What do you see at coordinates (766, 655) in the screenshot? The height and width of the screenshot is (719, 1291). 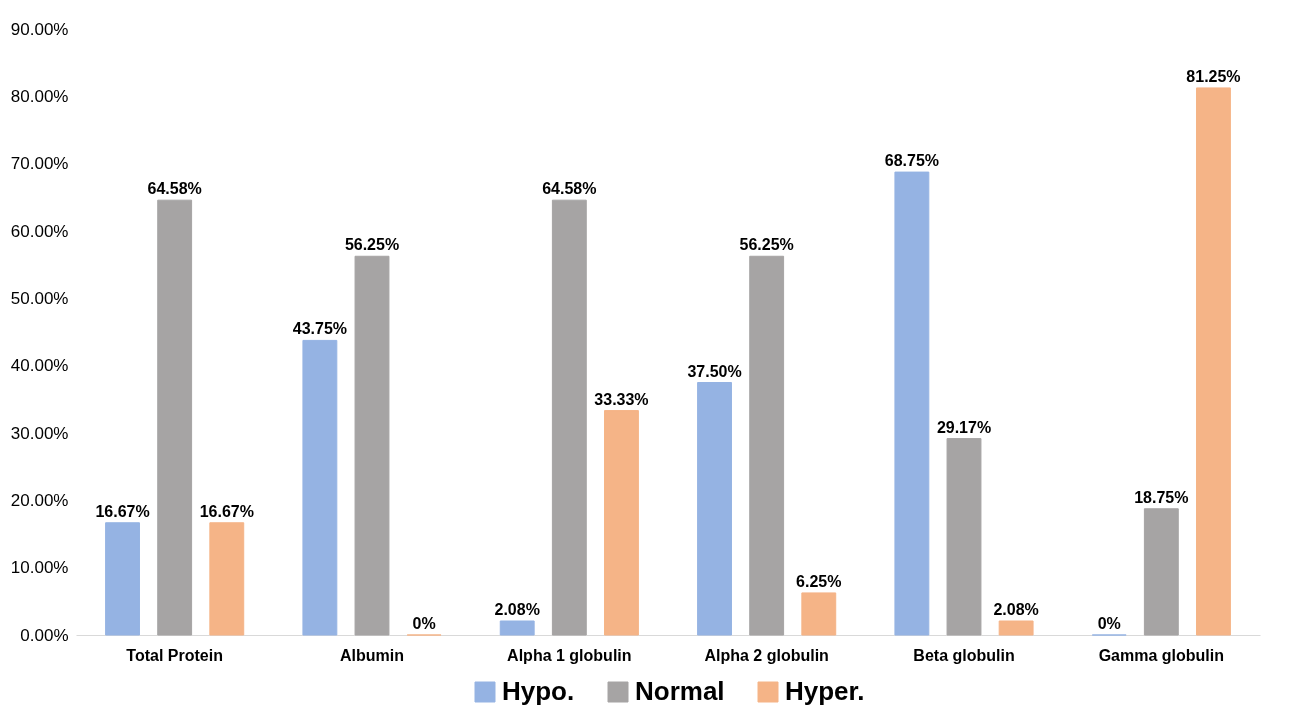 I see `x-tick-label: Alpha 2 globulin` at bounding box center [766, 655].